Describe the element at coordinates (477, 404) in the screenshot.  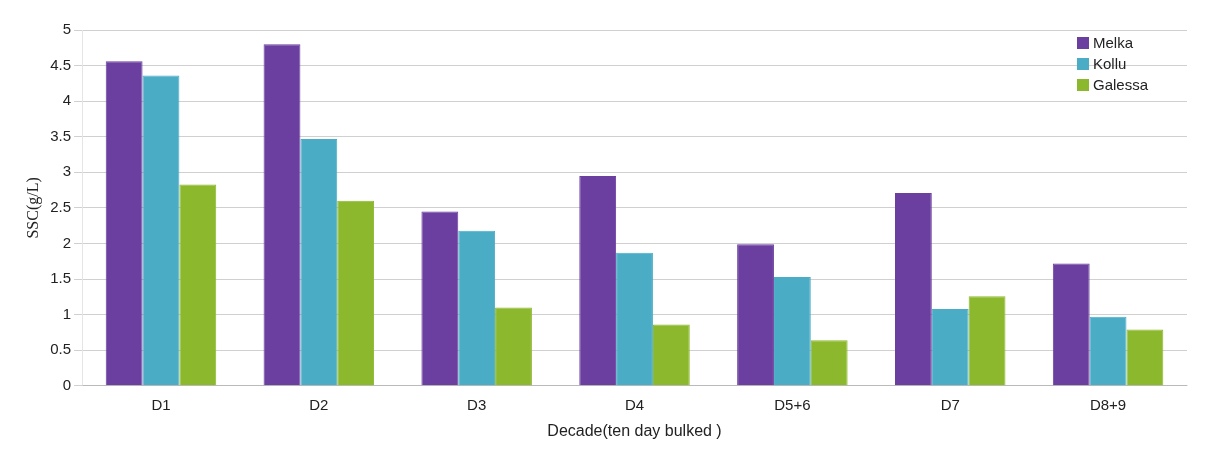
I see `x-tick-label: D3` at that location.